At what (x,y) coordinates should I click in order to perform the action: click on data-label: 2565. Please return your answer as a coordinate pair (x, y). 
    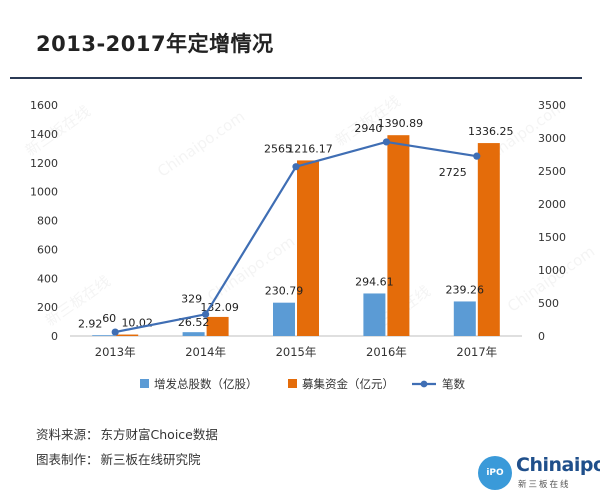
    Looking at the image, I should click on (278, 149).